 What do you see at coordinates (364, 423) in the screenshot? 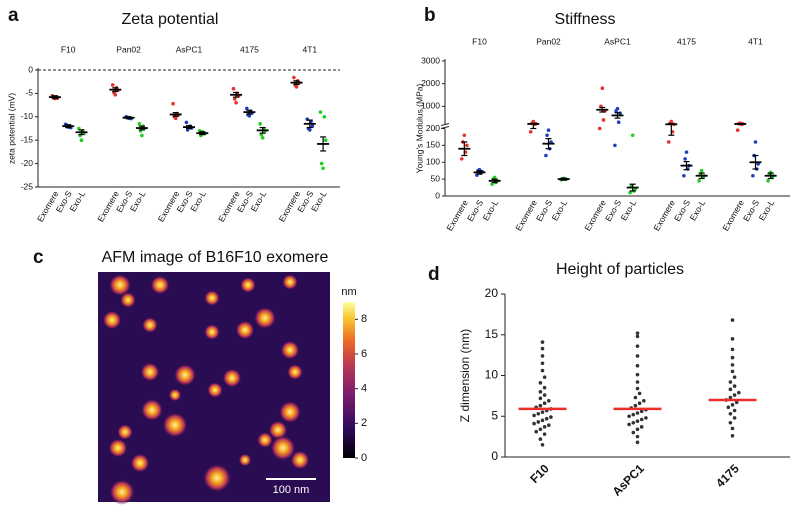
I see `colorbar-tick-label: 2` at bounding box center [364, 423].